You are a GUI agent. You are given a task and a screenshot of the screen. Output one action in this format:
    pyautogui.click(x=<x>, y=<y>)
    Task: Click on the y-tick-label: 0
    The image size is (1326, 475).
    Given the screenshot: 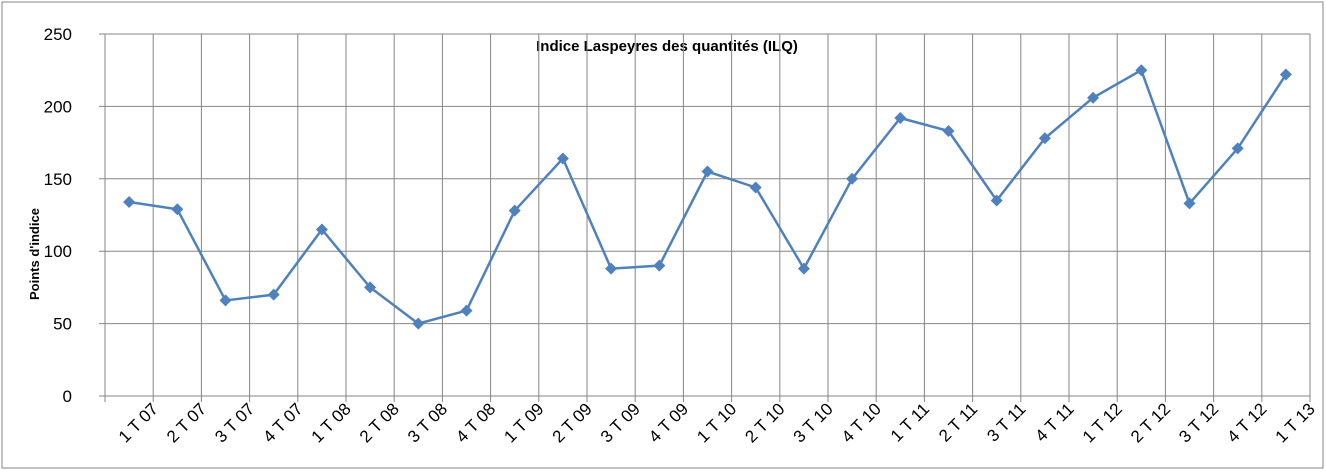 What is the action you would take?
    pyautogui.click(x=67, y=396)
    